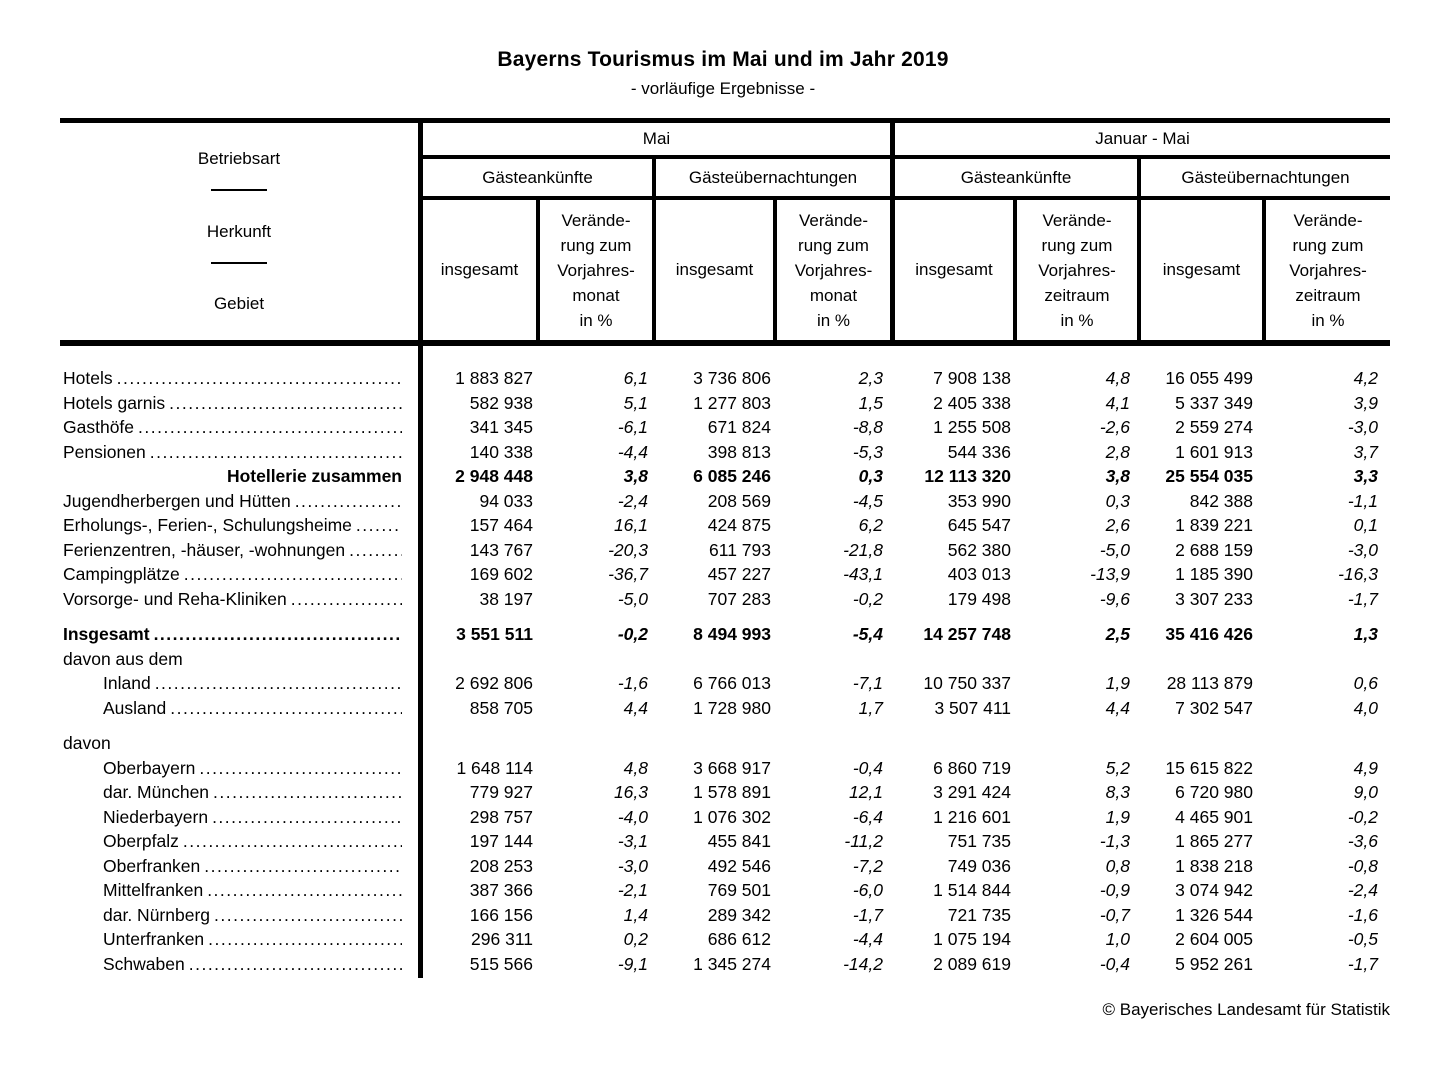 The width and height of the screenshot is (1446, 1092). I want to click on value-change-percent: -5,0, so click(632, 598).